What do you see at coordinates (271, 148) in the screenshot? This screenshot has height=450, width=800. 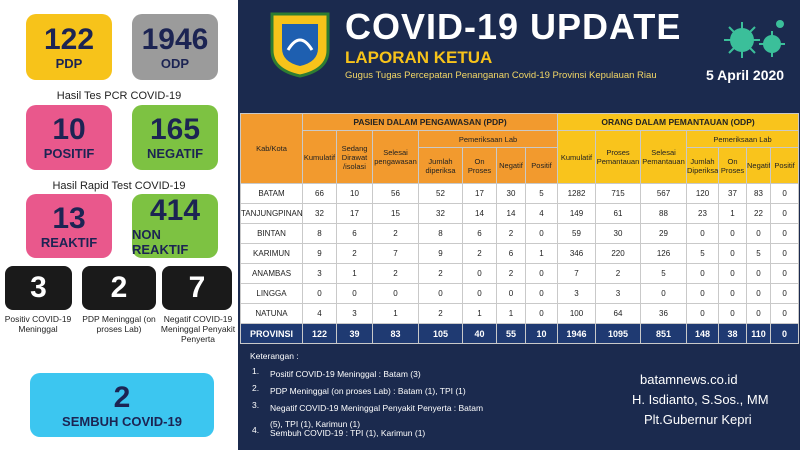 I see `header-cell: Kab/Kota` at bounding box center [271, 148].